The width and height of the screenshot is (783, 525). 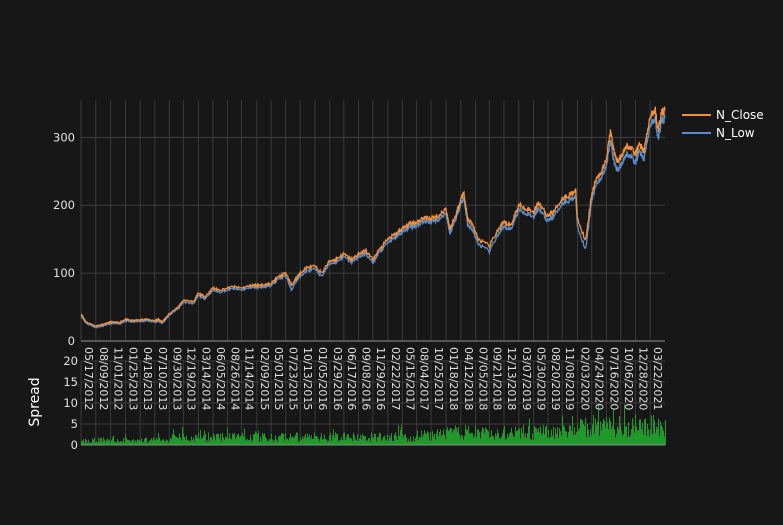 I want to click on x-tick-label: 11/01/2012, so click(x=118, y=378).